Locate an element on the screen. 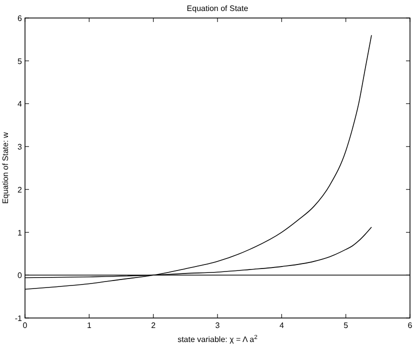 The width and height of the screenshot is (415, 348). y-tick-label: 0 is located at coordinates (20, 275).